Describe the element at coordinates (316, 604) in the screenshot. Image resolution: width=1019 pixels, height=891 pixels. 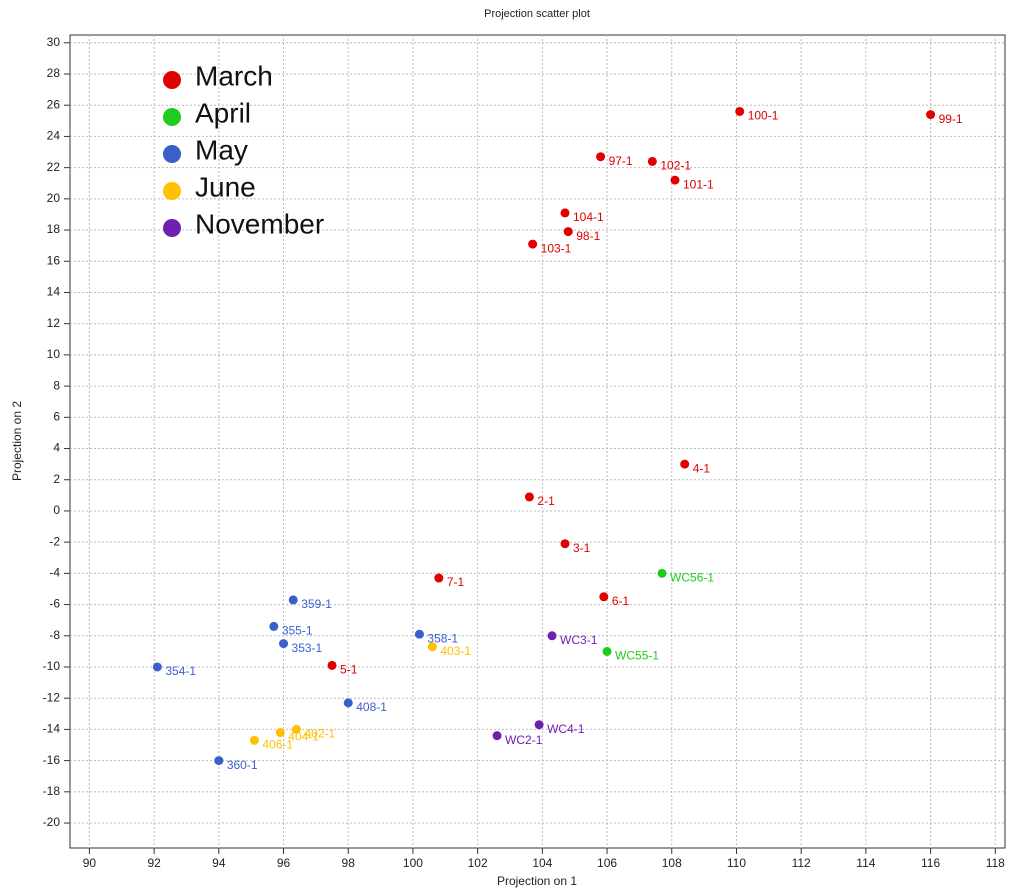
I see `point-label: 359-1` at that location.